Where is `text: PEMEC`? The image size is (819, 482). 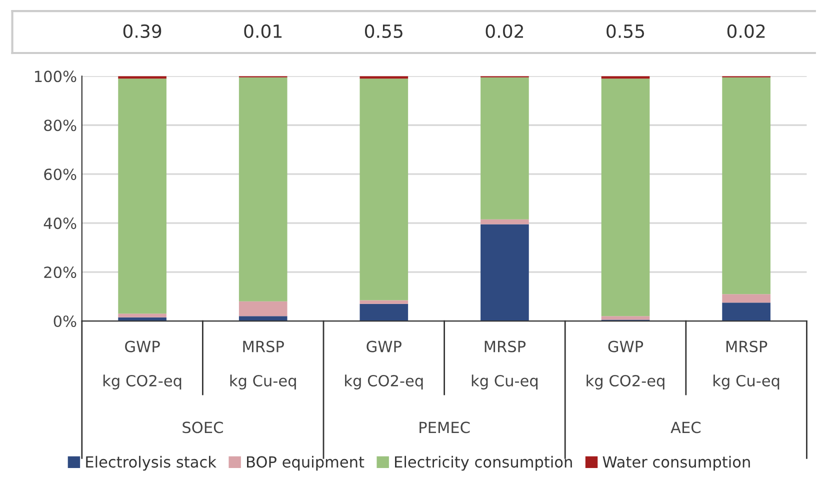 text: PEMEC is located at coordinates (445, 428).